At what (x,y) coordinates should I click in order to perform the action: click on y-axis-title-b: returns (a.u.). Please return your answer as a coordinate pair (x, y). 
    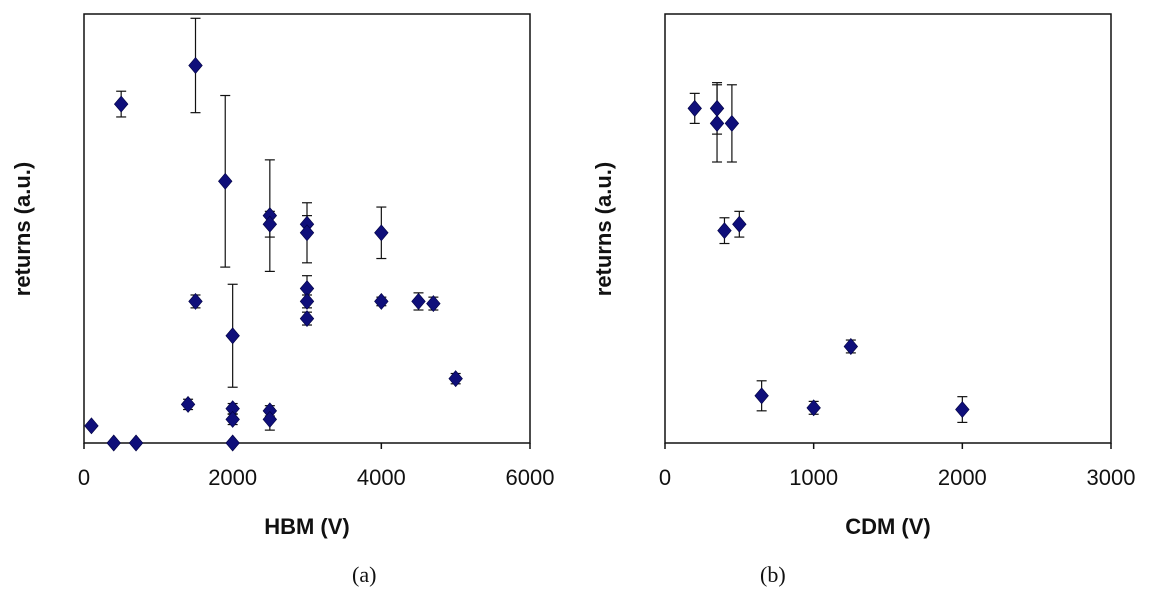
    Looking at the image, I should click on (603, 229).